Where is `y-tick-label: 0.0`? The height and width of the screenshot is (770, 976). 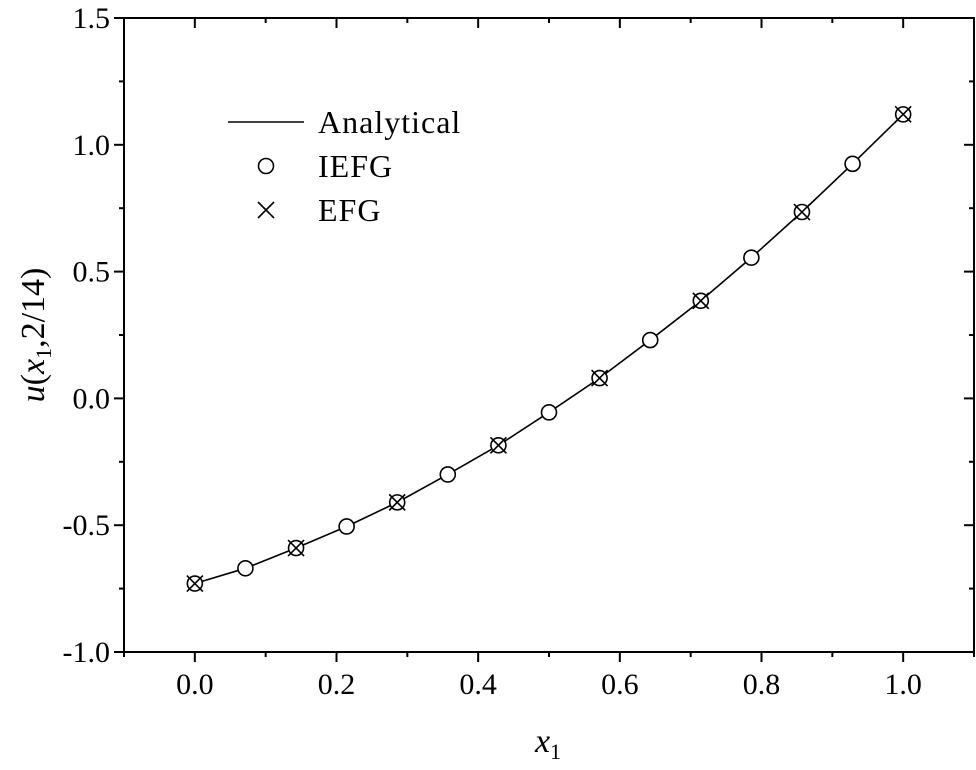 y-tick-label: 0.0 is located at coordinates (92, 398).